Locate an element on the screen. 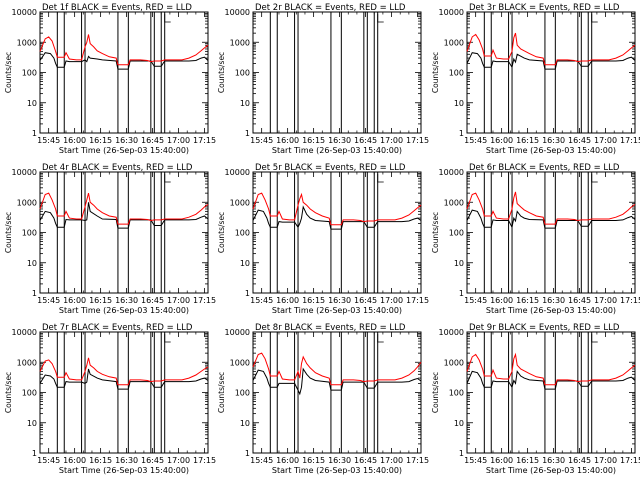 This screenshot has width=640, height=480. chart-title: Det 3r BLACK = Events, RED = LLD is located at coordinates (544, 8).